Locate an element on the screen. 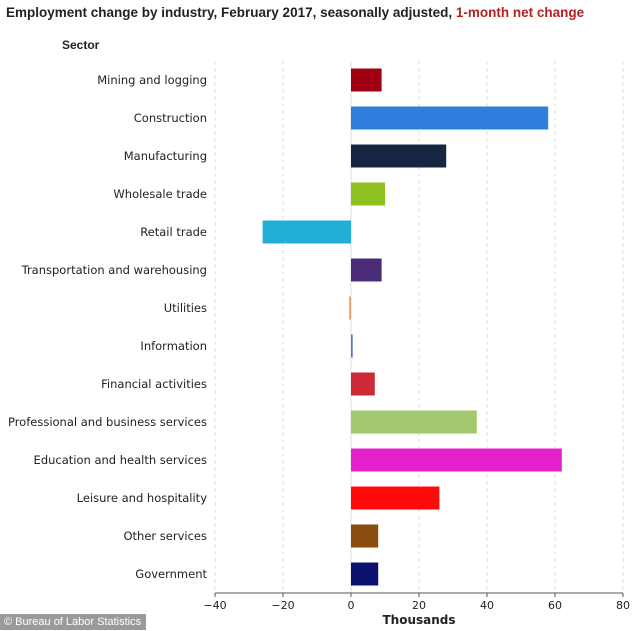  bar-education-and-health-services is located at coordinates (456, 460).